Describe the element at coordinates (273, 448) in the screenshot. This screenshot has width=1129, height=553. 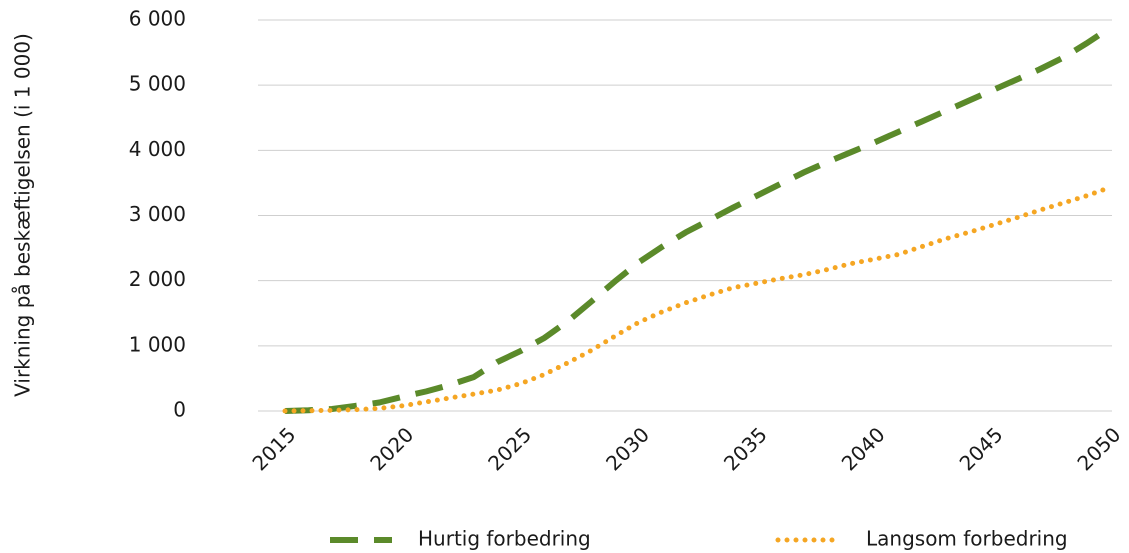
I see `x-tick-label: 2015` at that location.